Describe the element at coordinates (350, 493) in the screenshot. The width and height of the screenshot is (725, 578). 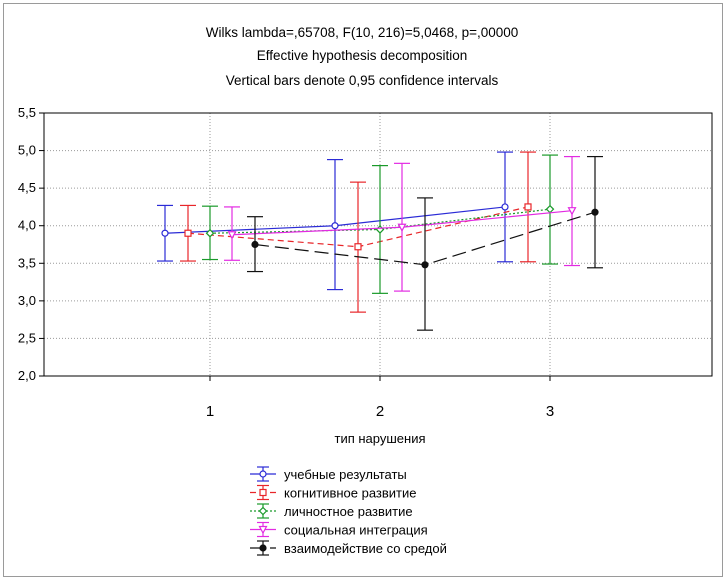
I see `legend-label: когнитивное развитие` at that location.